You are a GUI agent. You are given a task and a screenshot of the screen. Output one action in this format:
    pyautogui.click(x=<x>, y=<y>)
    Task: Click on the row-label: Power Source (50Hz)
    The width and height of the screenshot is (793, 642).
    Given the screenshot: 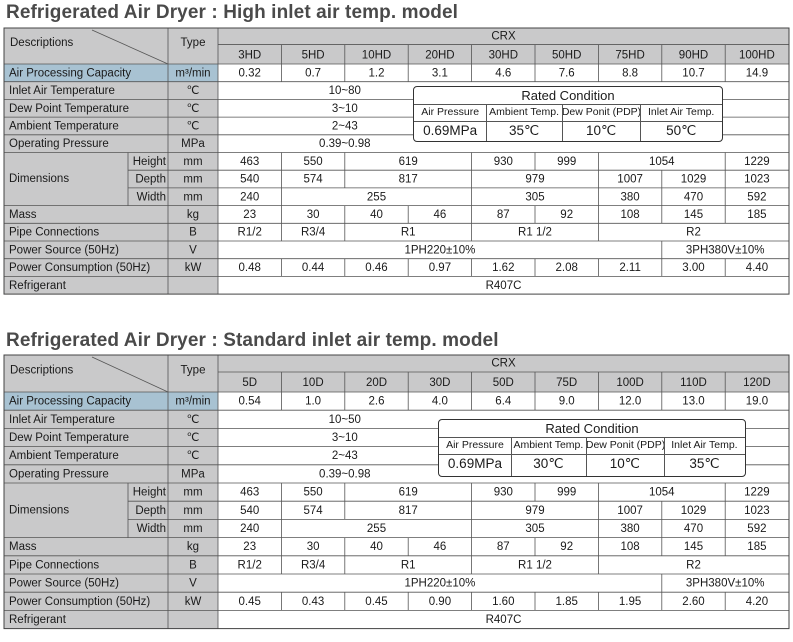 What is the action you would take?
    pyautogui.click(x=64, y=584)
    